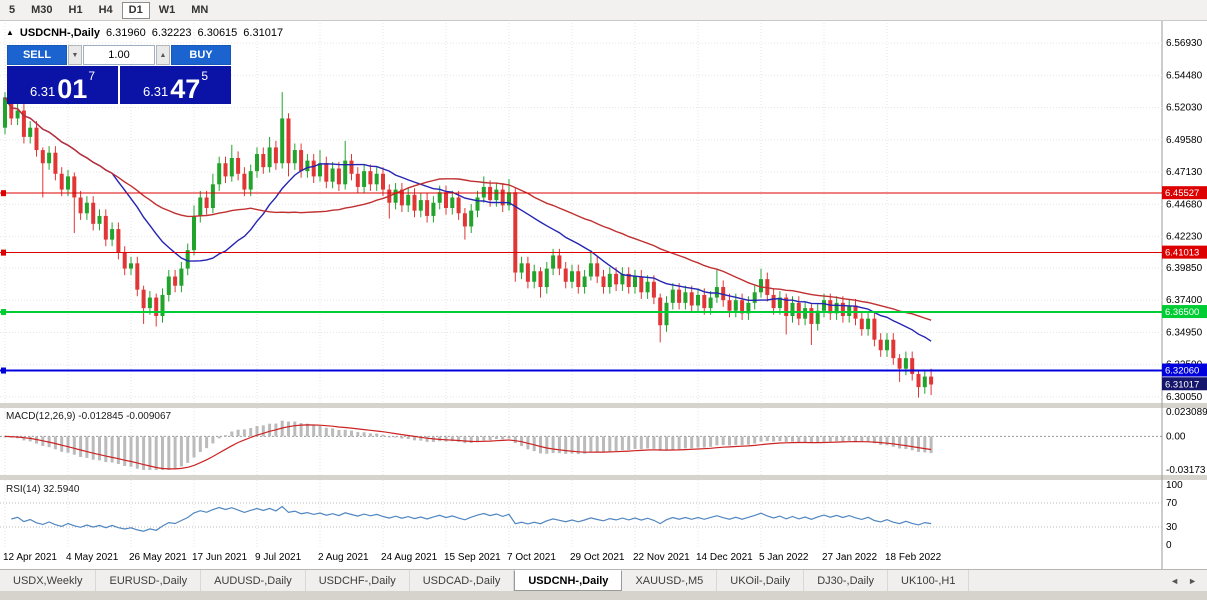  I want to click on timeframe-button-5: 5, so click(12, 10).